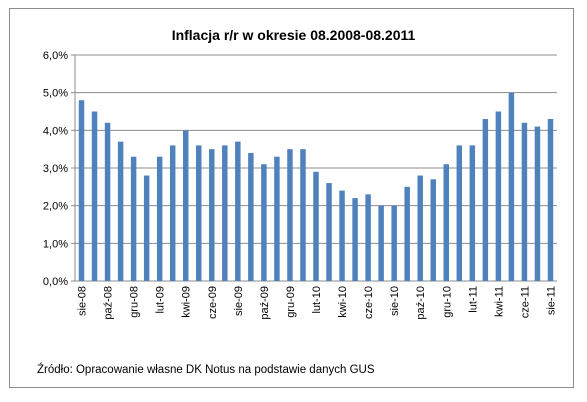 Image resolution: width=587 pixels, height=402 pixels. I want to click on y-tick-label: 5,0%, so click(55, 94).